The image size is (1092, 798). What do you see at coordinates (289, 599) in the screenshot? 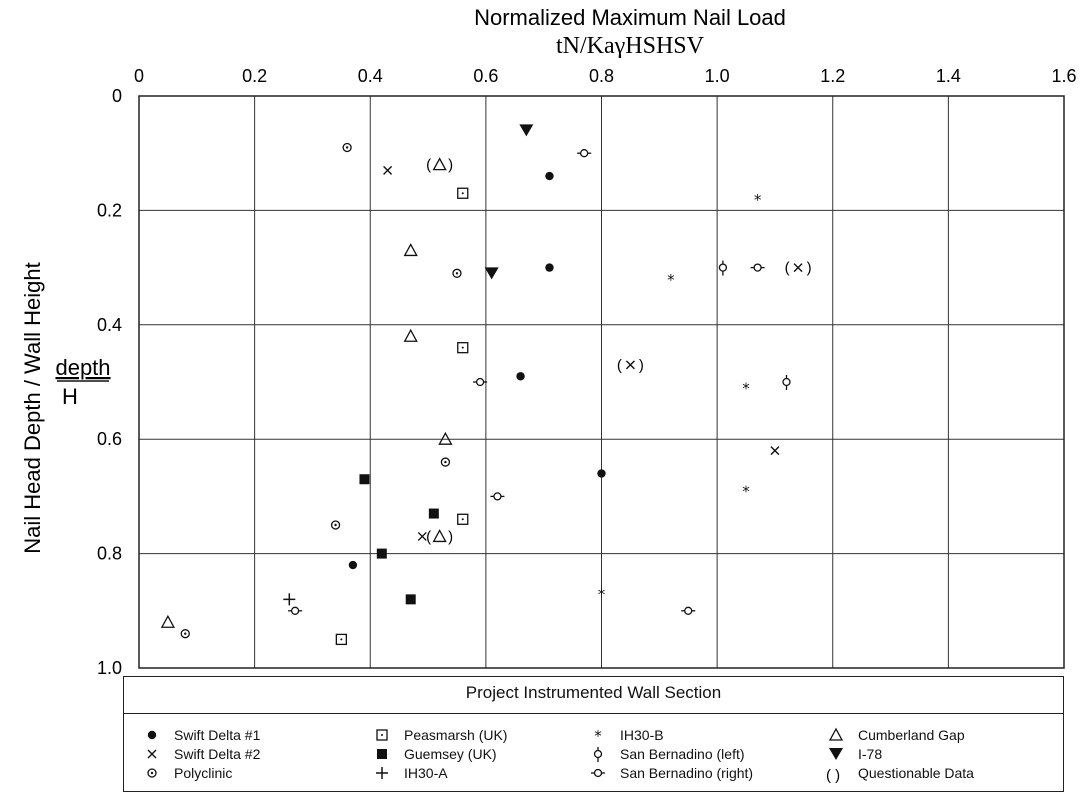
I see `data-point-ih30-a` at bounding box center [289, 599].